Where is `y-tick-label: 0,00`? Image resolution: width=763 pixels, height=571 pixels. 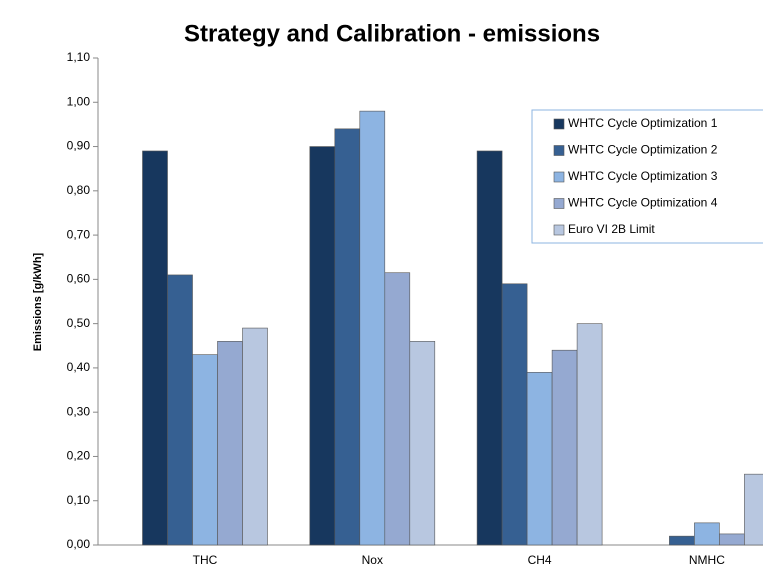
y-tick-label: 0,00 is located at coordinates (79, 544).